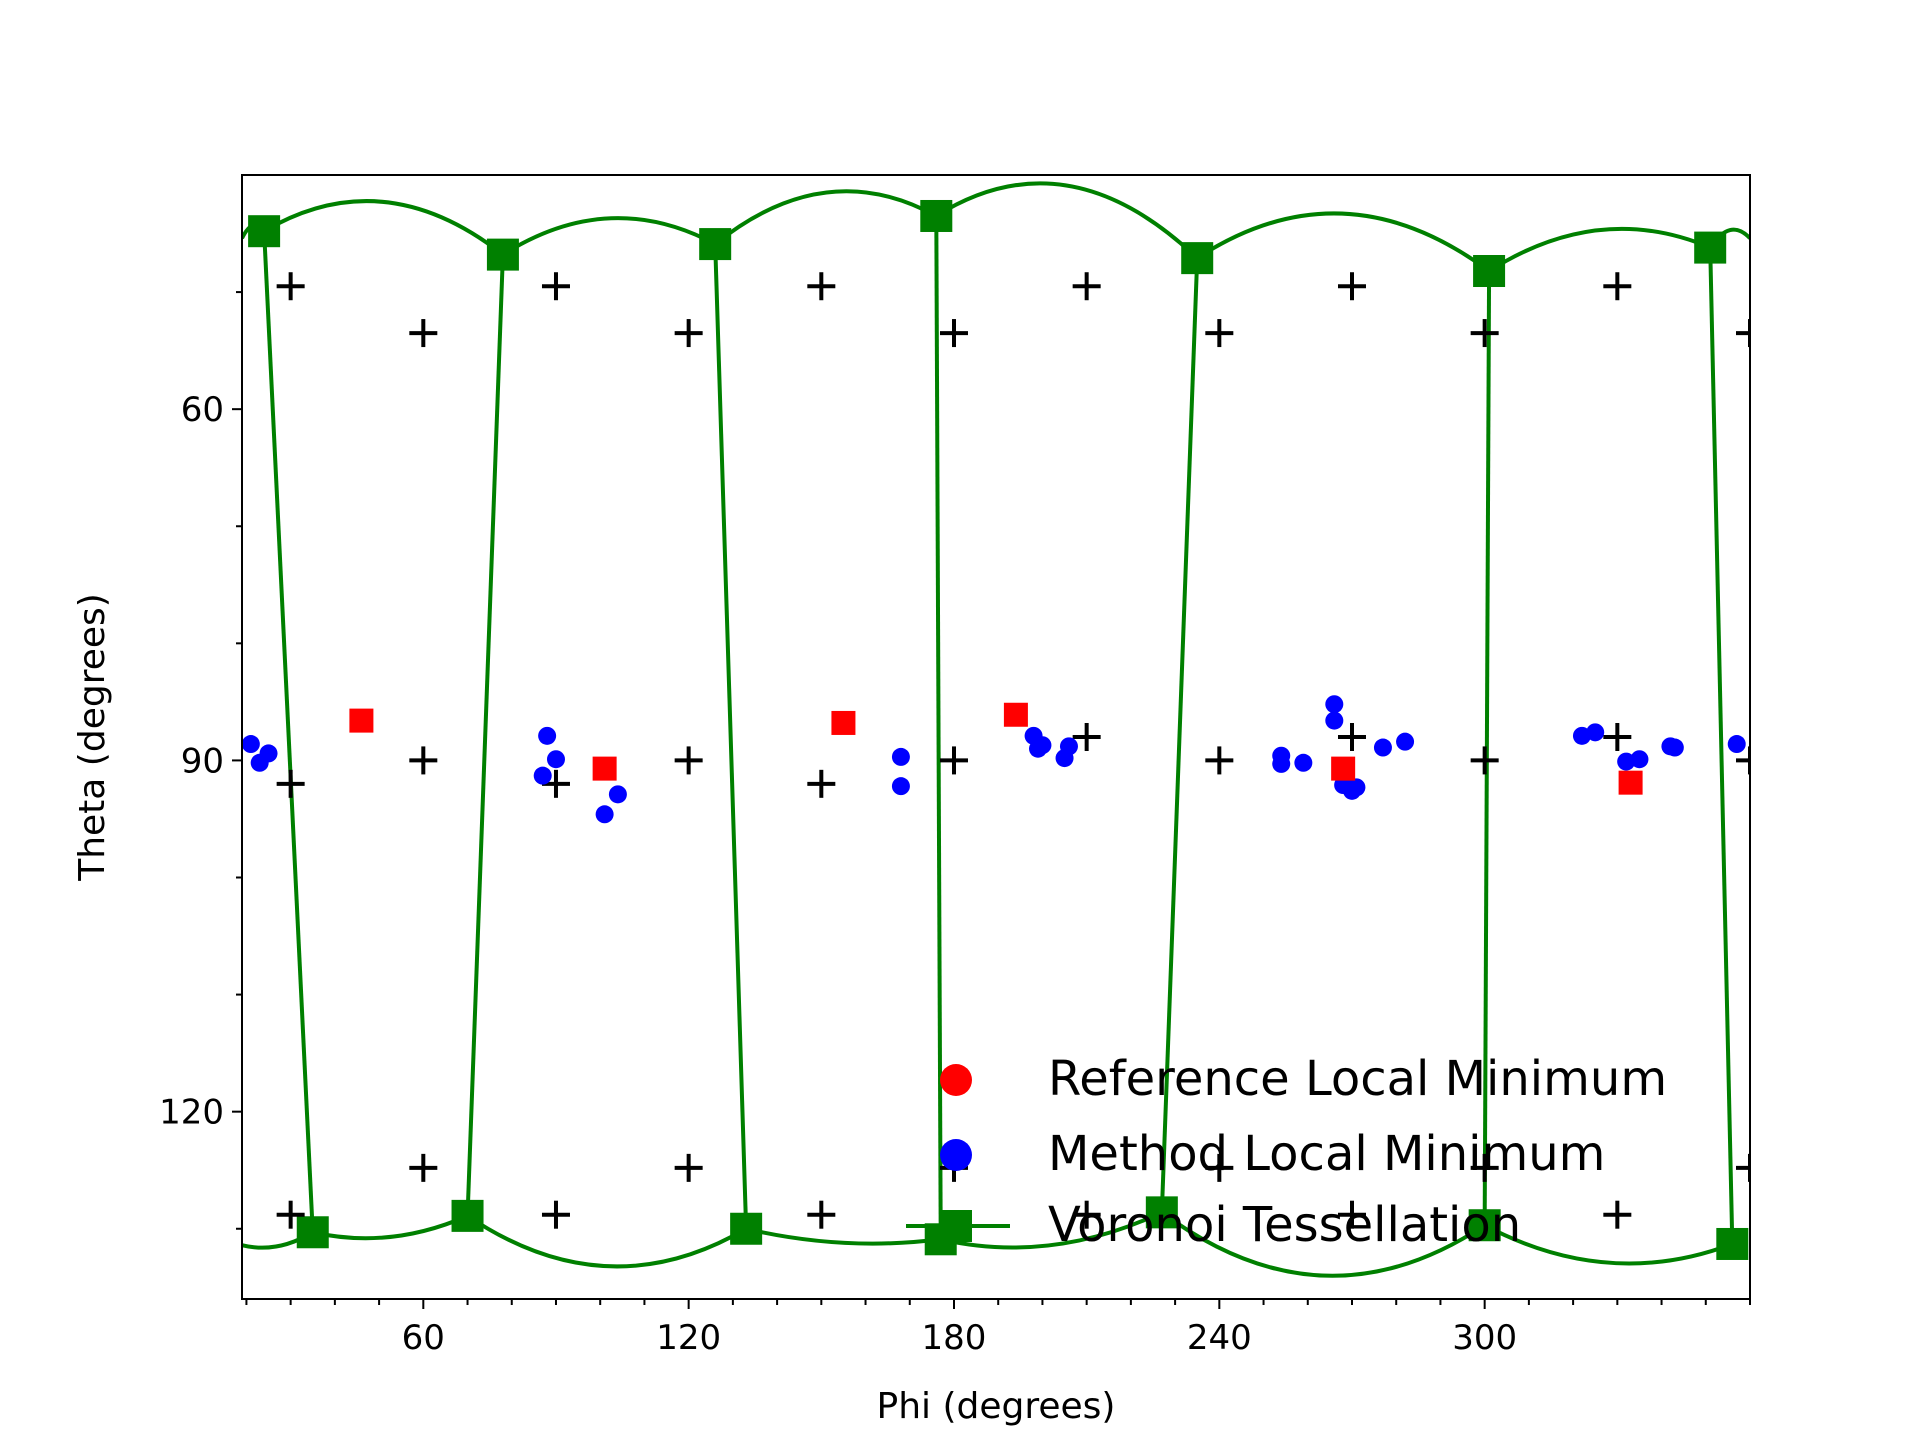 This screenshot has height=1440, width=1920. I want to click on y-tick-label: 60, so click(202, 410).